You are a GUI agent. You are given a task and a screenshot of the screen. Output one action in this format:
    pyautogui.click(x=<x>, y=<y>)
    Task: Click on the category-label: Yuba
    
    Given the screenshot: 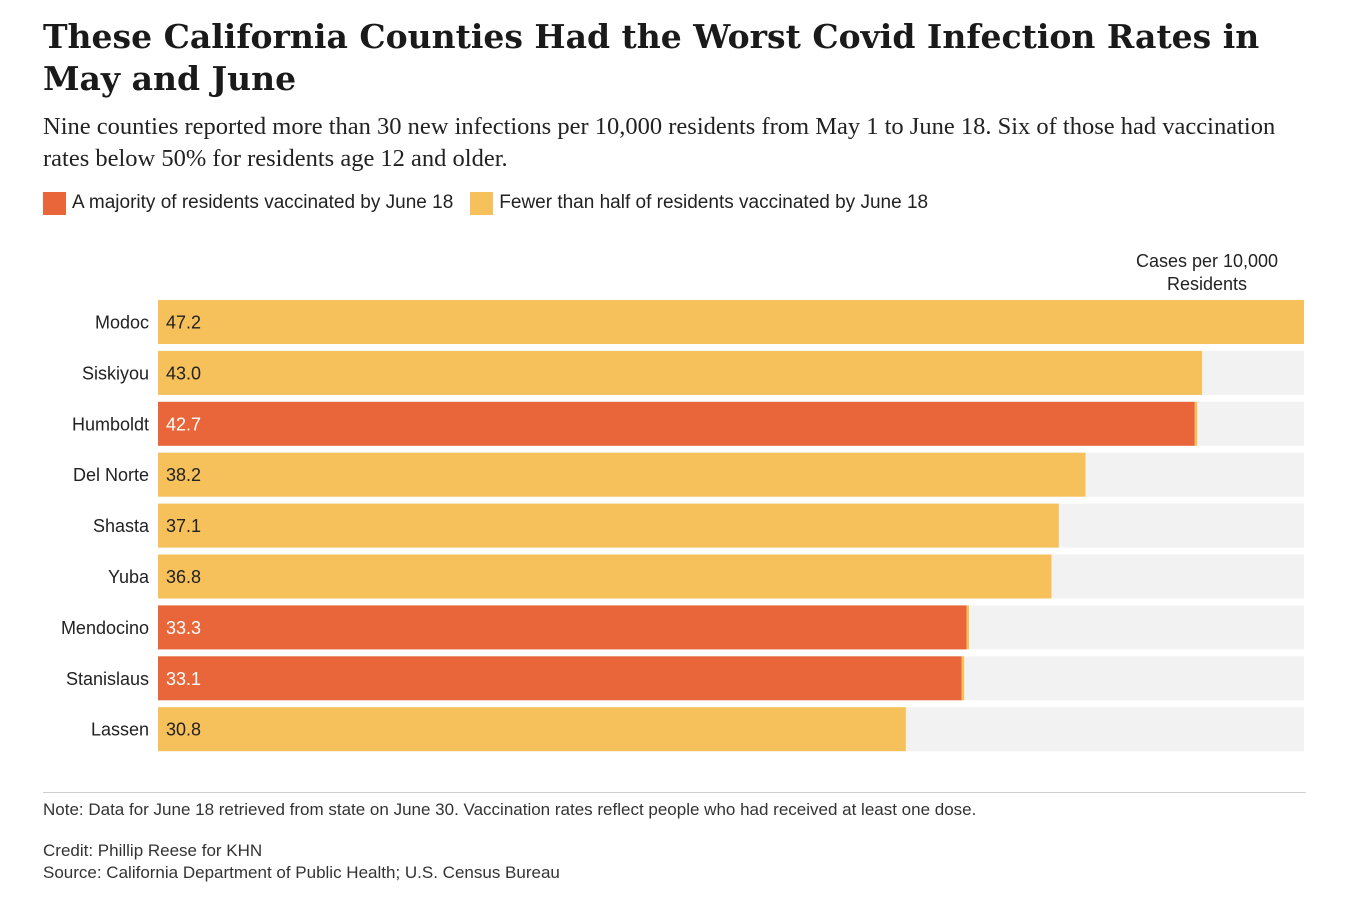 What is the action you would take?
    pyautogui.click(x=129, y=577)
    